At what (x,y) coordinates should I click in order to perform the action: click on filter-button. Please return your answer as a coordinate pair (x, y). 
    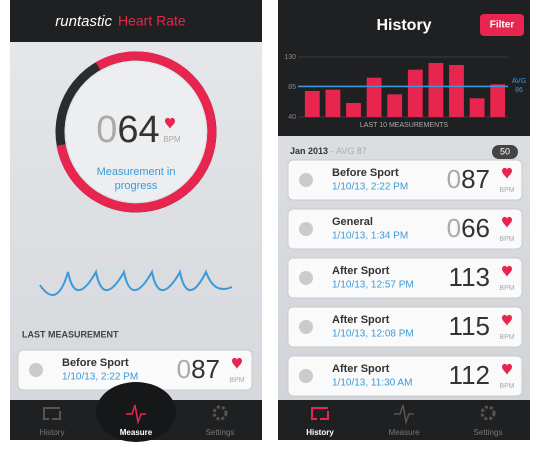
    Looking at the image, I should click on (502, 25).